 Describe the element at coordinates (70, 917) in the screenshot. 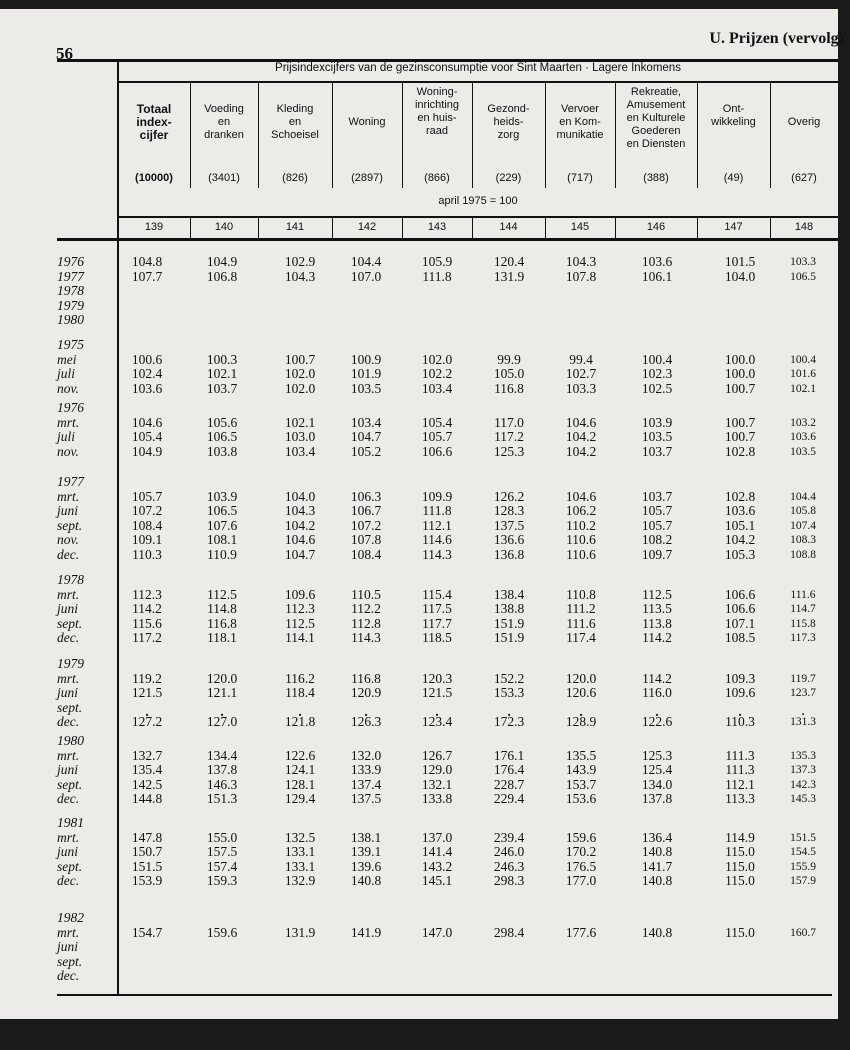

I see `group-year-label: 1982` at that location.